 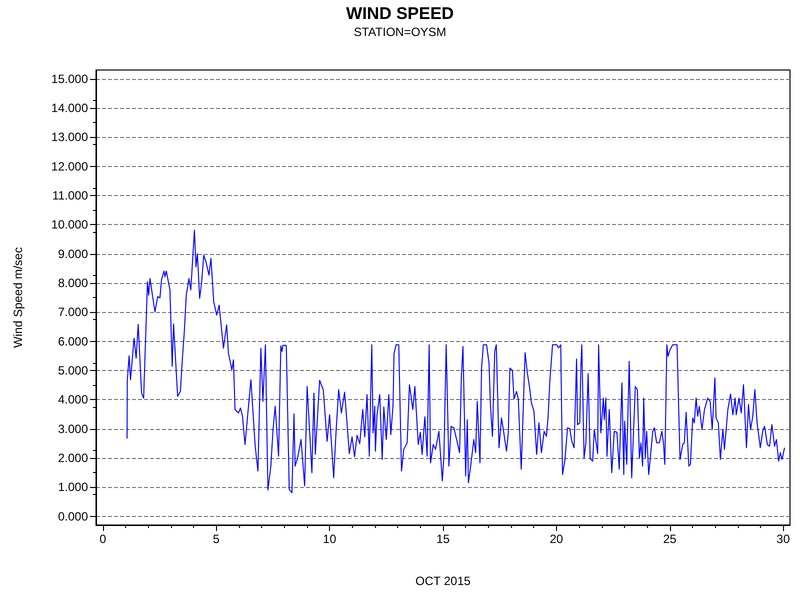 I want to click on y-tick-label: 8.000, so click(x=73, y=283).